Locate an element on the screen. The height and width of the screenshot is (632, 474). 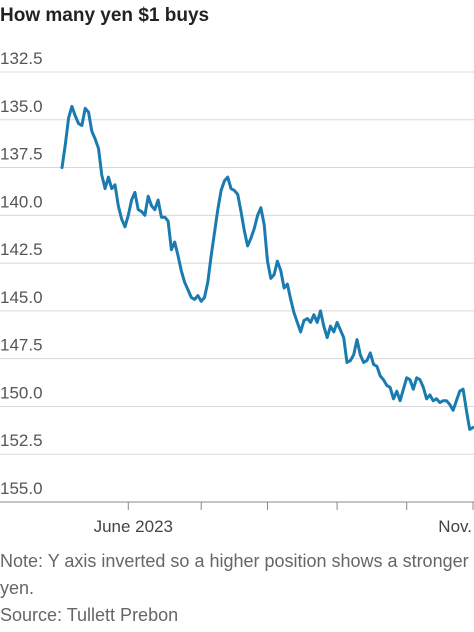
x-tick-label: Nov. is located at coordinates (455, 526).